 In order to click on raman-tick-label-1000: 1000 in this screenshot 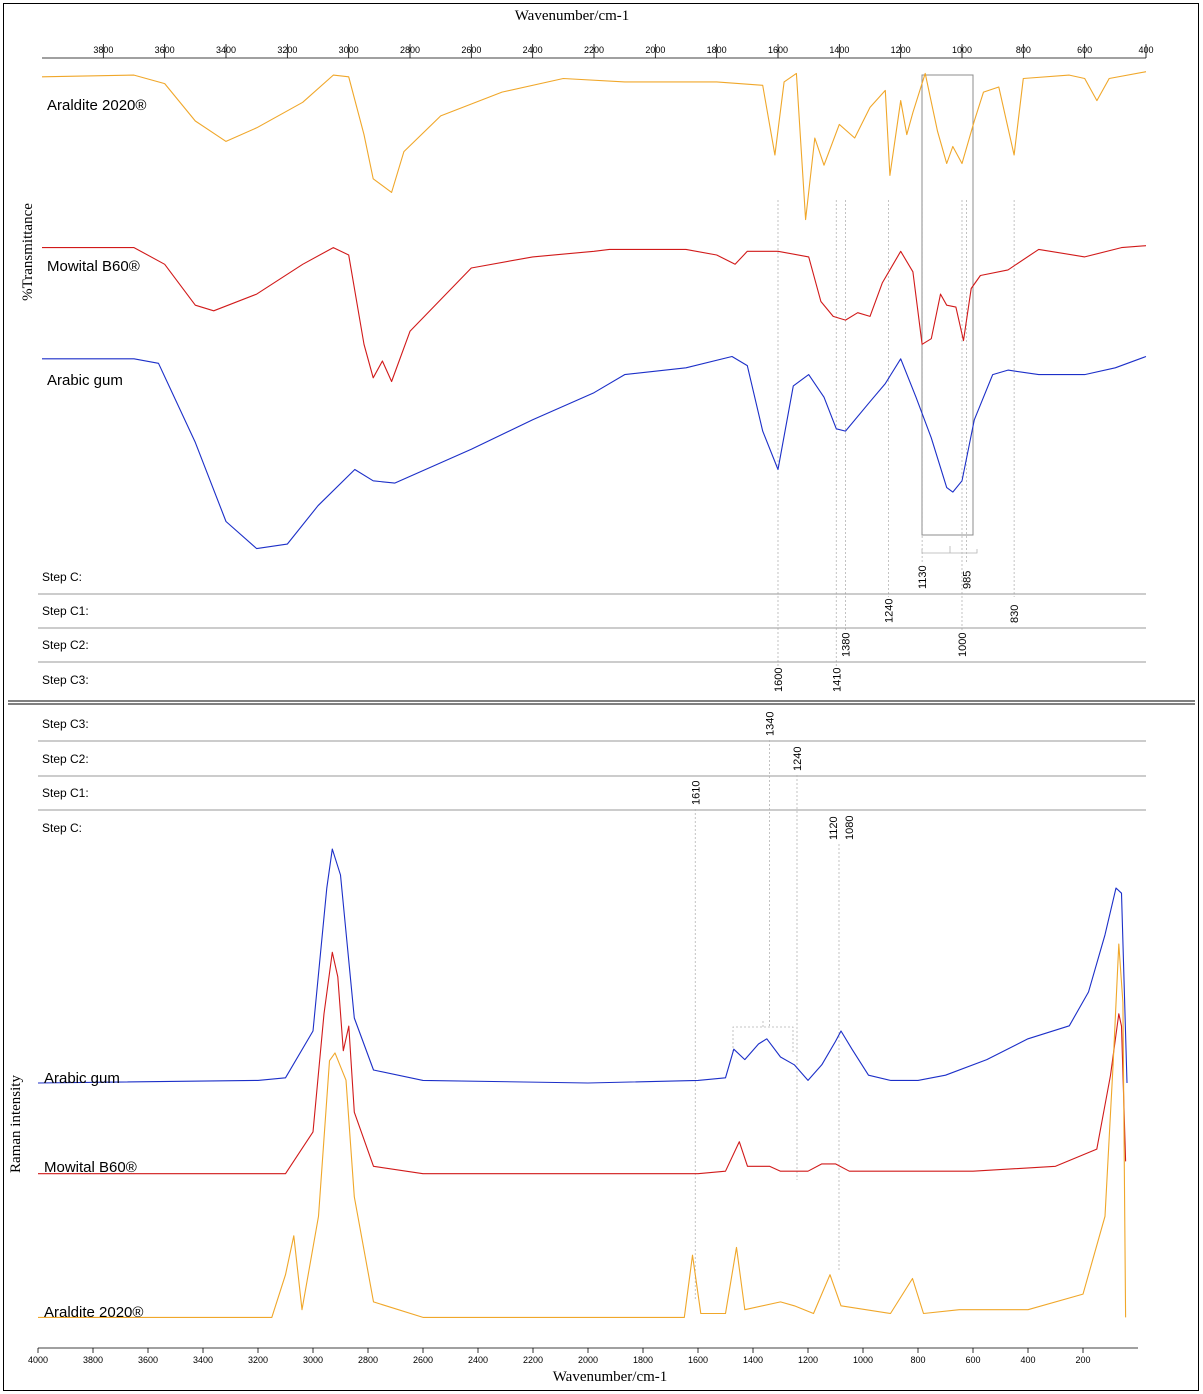, I will do `click(863, 1360)`.